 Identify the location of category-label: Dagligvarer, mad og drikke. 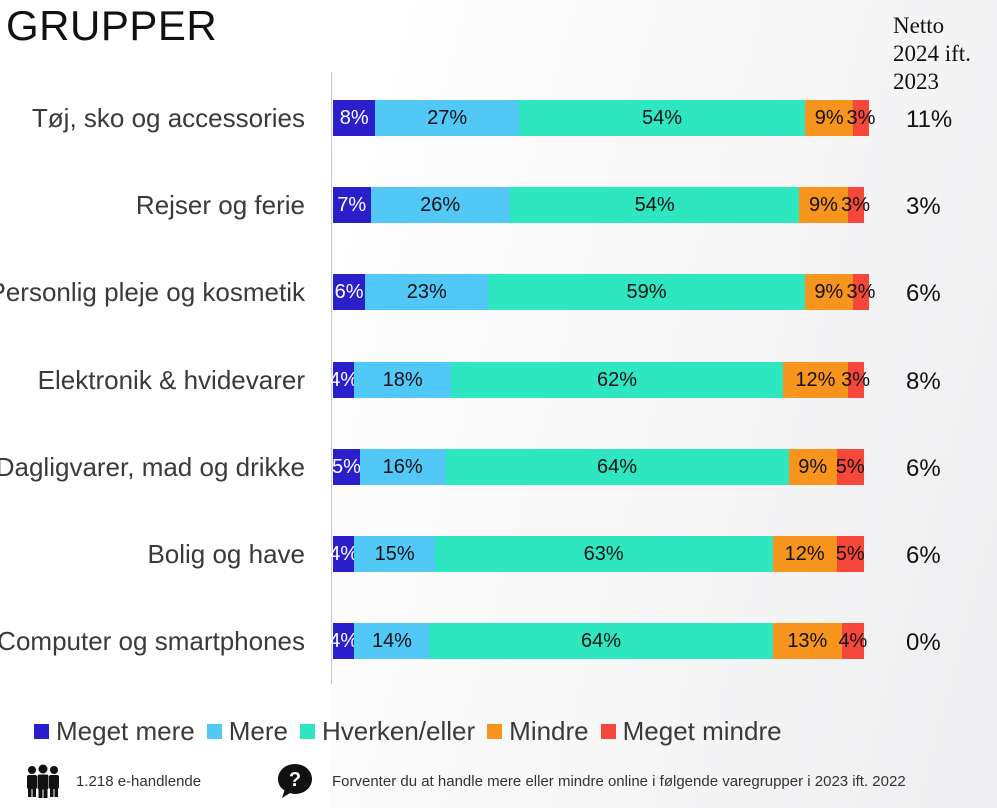
(152, 466).